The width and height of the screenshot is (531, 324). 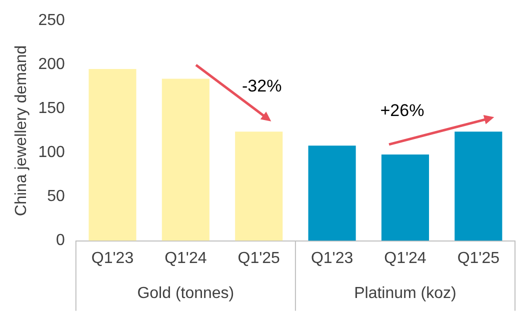 What do you see at coordinates (405, 293) in the screenshot?
I see `text: Platinum (koz)` at bounding box center [405, 293].